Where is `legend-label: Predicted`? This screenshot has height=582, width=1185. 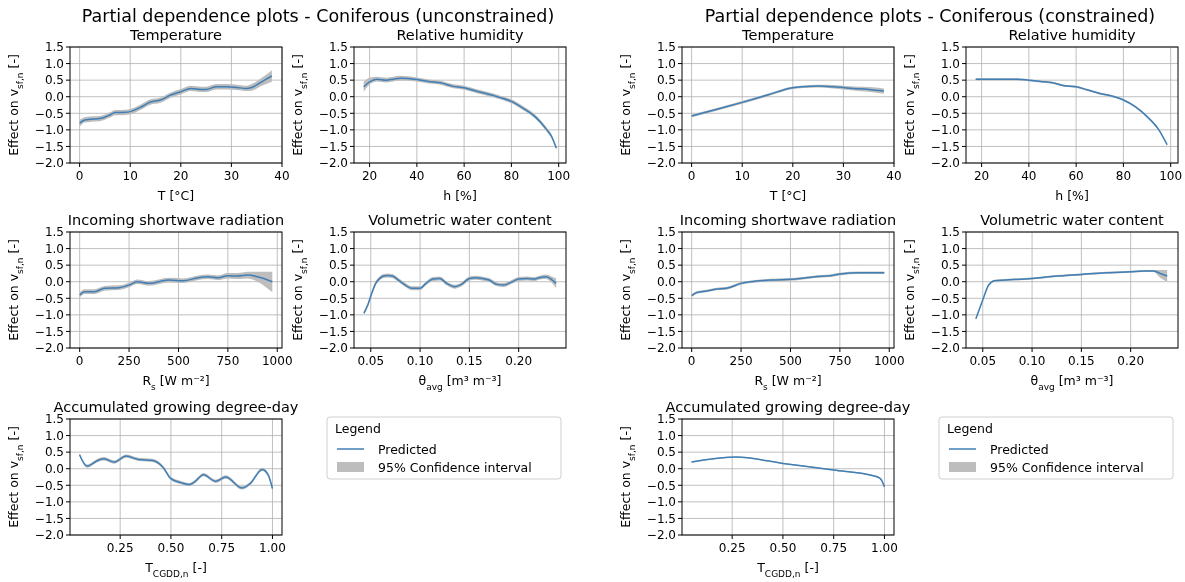 legend-label: Predicted is located at coordinates (1019, 449).